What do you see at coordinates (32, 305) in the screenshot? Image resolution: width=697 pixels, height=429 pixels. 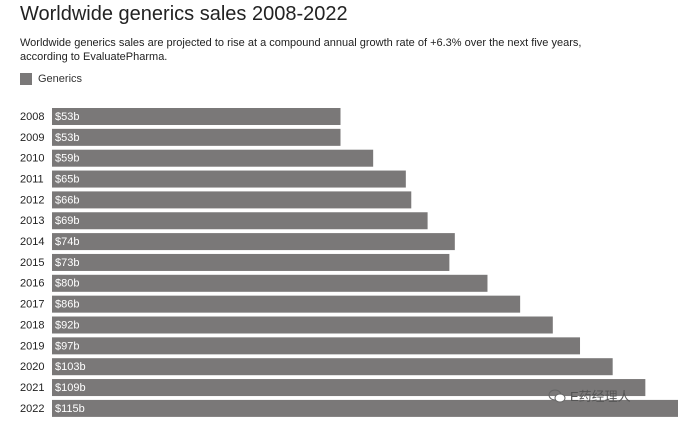 I see `y-tick-label: 2017` at bounding box center [32, 305].